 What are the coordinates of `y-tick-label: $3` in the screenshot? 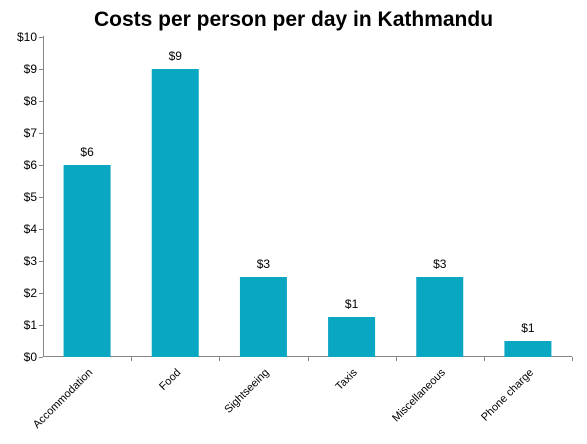 It's located at (31, 261).